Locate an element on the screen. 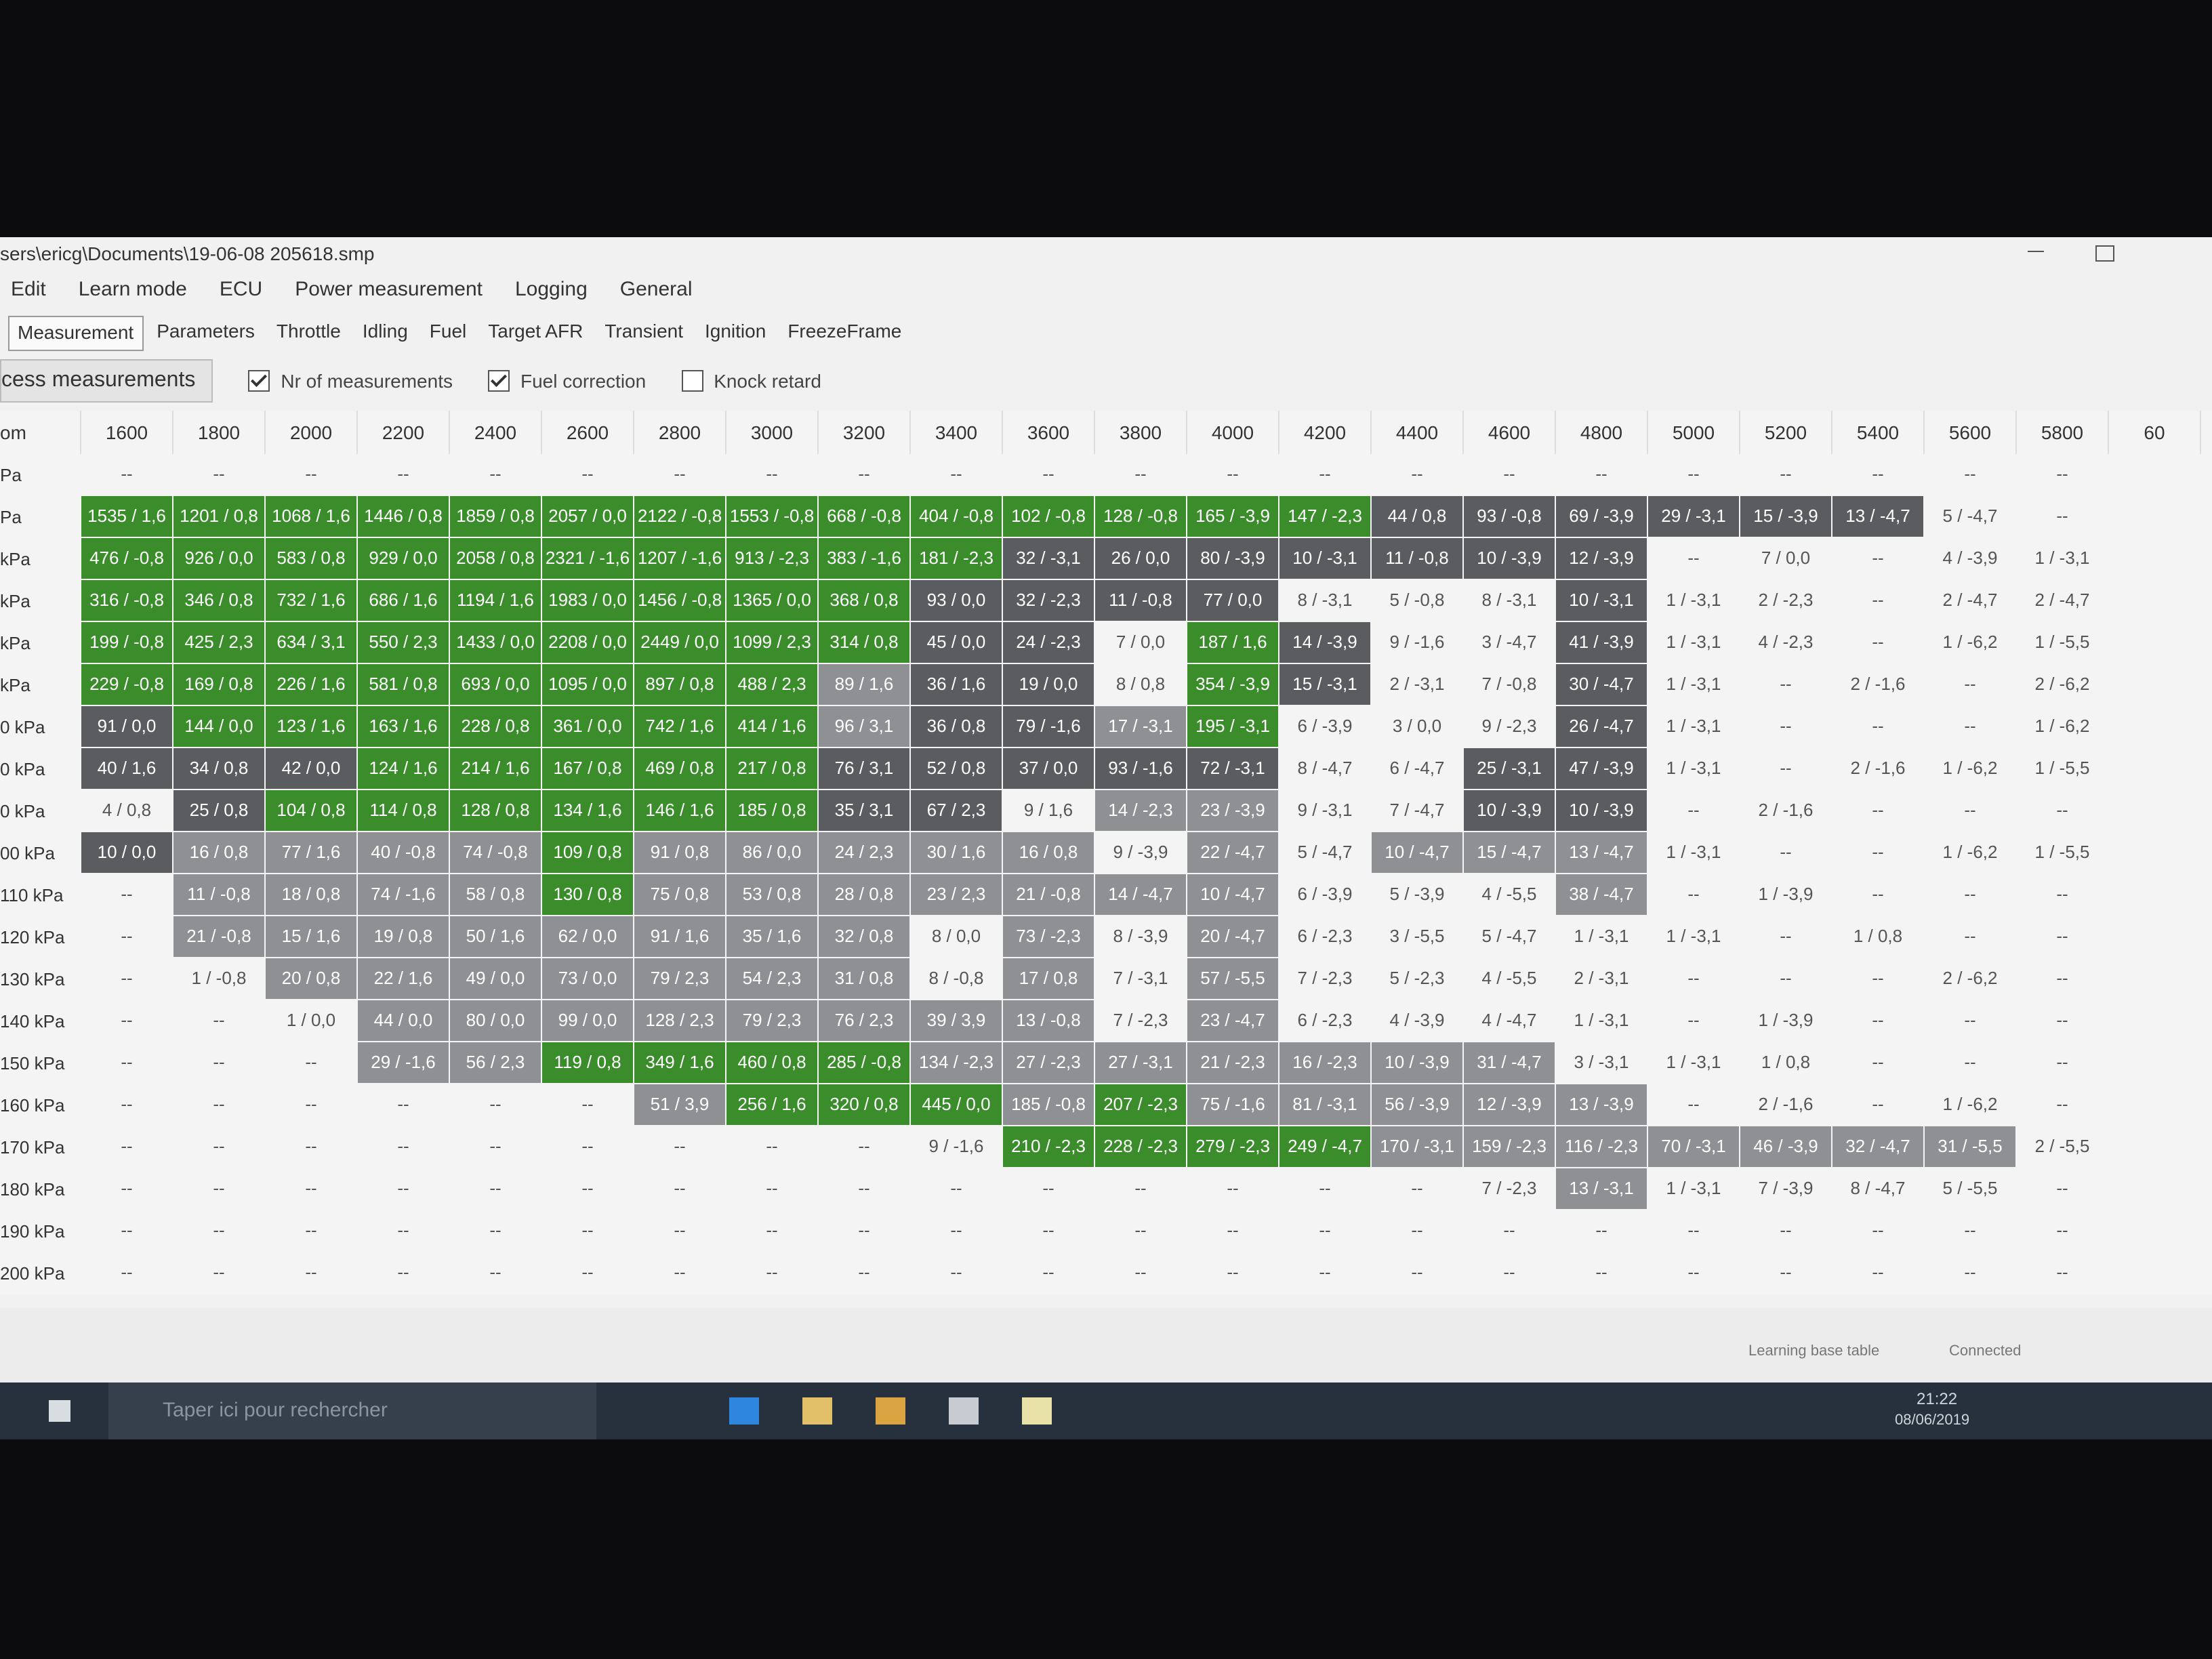  menu-item: Edit is located at coordinates (29, 289).